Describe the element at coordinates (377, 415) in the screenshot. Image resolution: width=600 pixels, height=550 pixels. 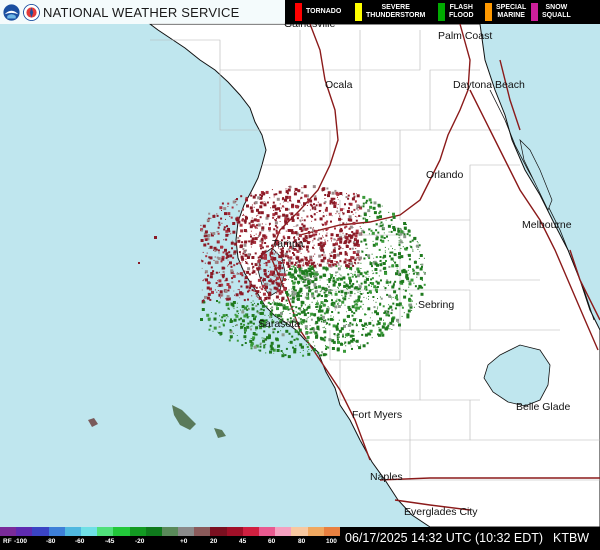
I see `city-fort-myers: Fort Myers` at that location.